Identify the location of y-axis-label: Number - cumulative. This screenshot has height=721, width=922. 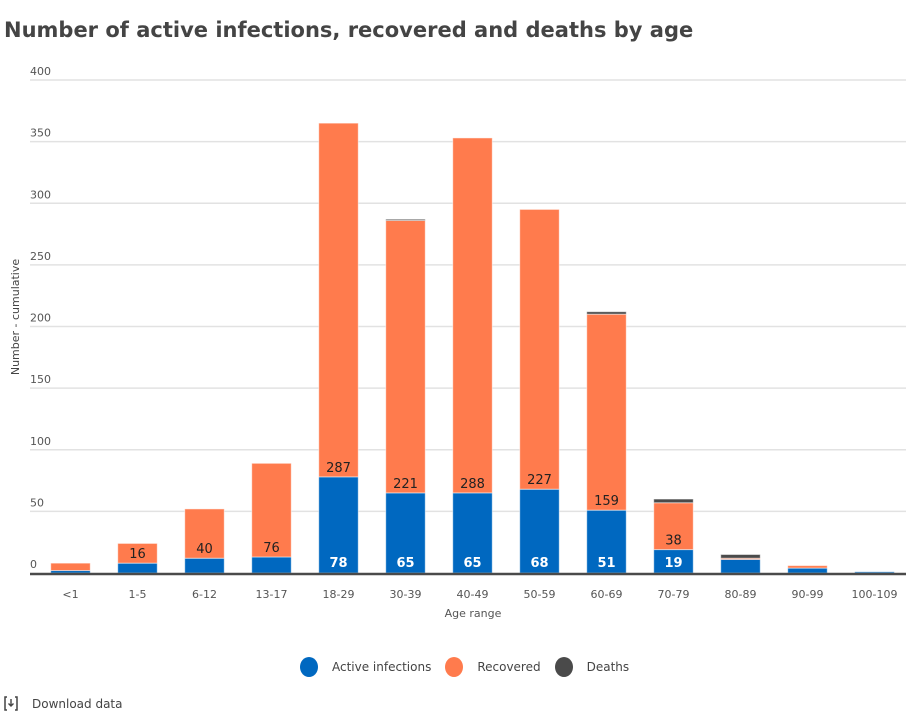
(15, 317).